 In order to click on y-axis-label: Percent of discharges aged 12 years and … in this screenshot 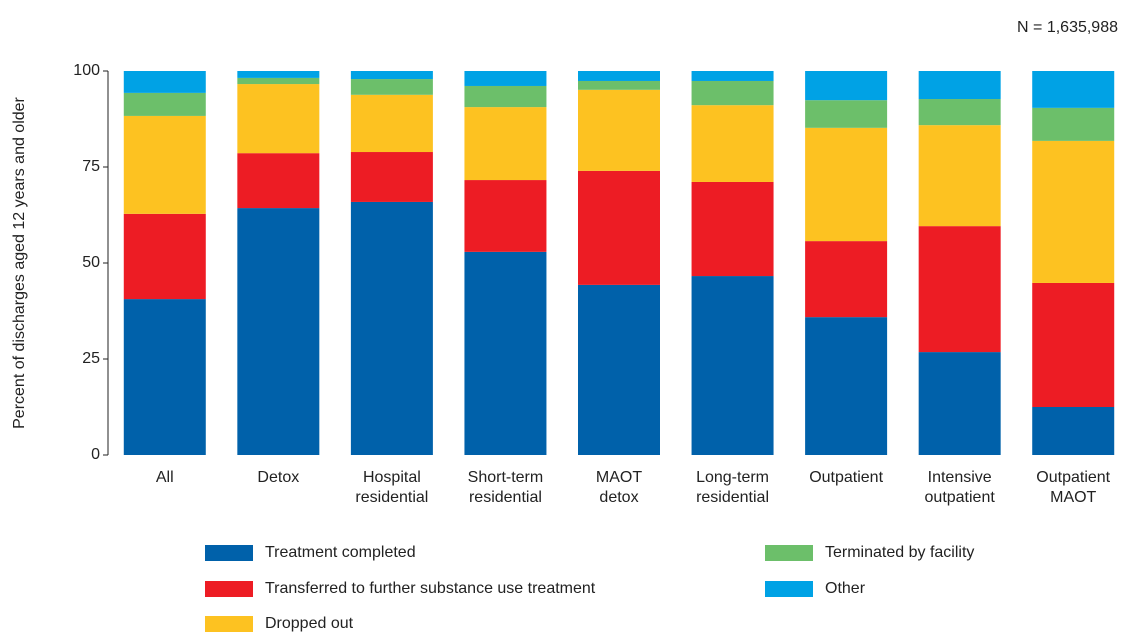, I will do `click(19, 262)`.